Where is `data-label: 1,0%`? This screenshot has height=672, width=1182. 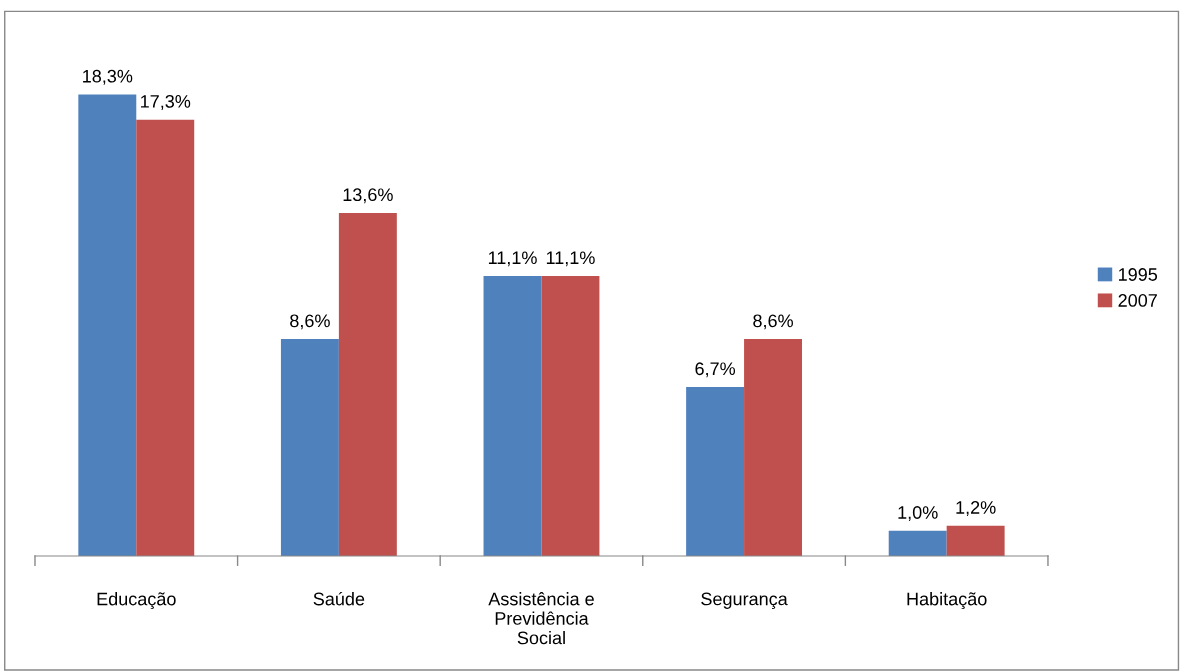 data-label: 1,0% is located at coordinates (918, 514).